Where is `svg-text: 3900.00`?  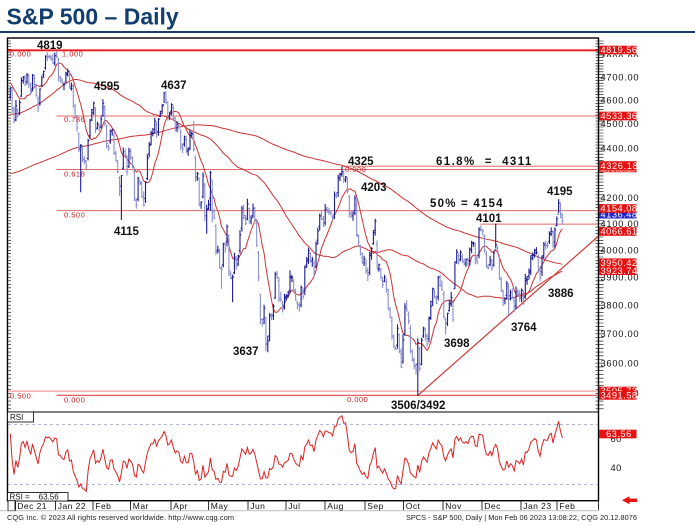
svg-text: 3900.00 is located at coordinates (620, 278).